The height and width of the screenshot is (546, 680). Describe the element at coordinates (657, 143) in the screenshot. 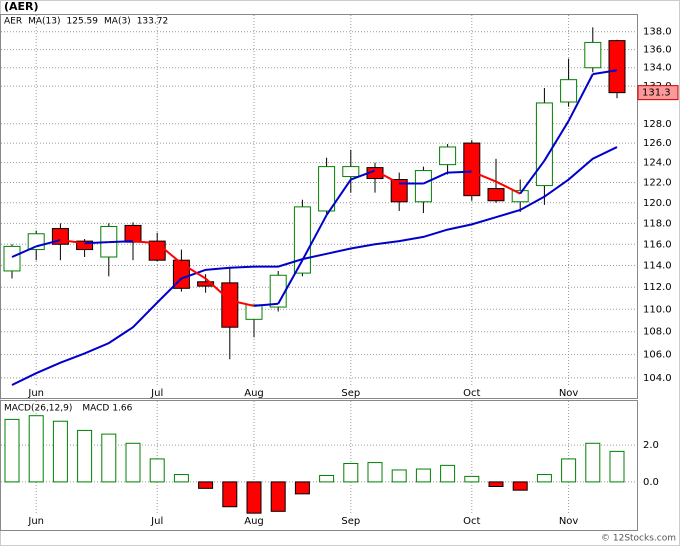

I see `y-tick-label: 126.0` at that location.